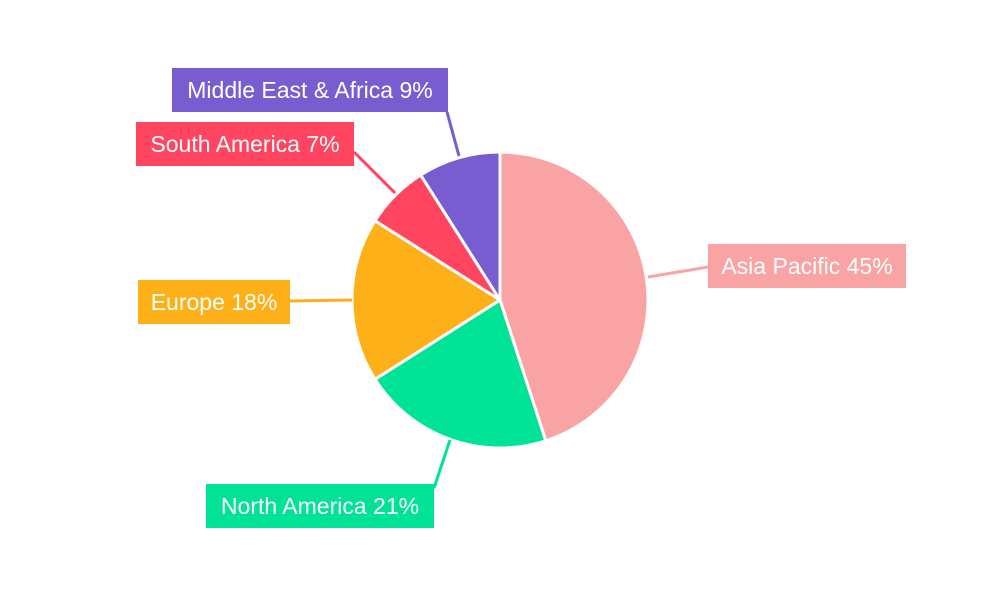 This screenshot has height=605, width=1000. Describe the element at coordinates (574, 296) in the screenshot. I see `slice-asia-pacific` at that location.